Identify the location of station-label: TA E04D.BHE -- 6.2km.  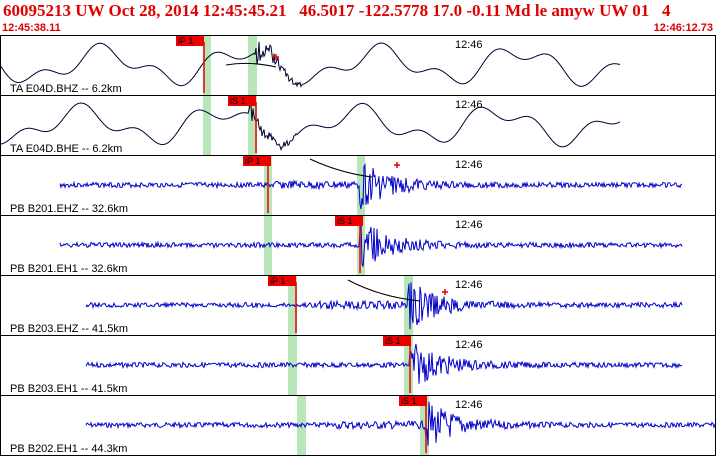
(66, 149).